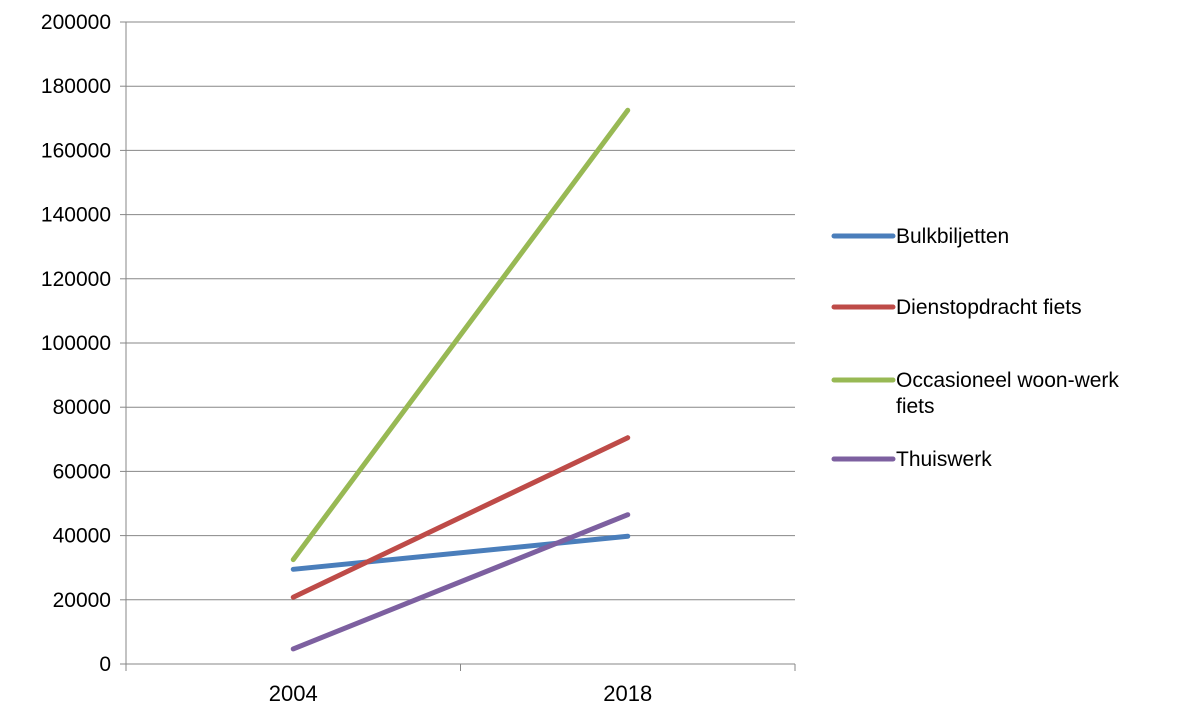 Image resolution: width=1180 pixels, height=708 pixels. Describe the element at coordinates (952, 236) in the screenshot. I see `legend-label-bulkbiljetten: Bulkbiljetten` at that location.